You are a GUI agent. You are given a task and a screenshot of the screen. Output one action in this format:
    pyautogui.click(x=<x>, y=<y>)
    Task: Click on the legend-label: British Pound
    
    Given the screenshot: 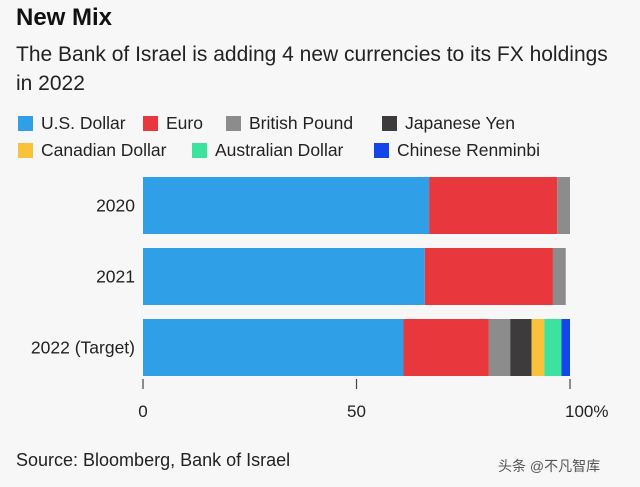 What is the action you would take?
    pyautogui.click(x=301, y=123)
    